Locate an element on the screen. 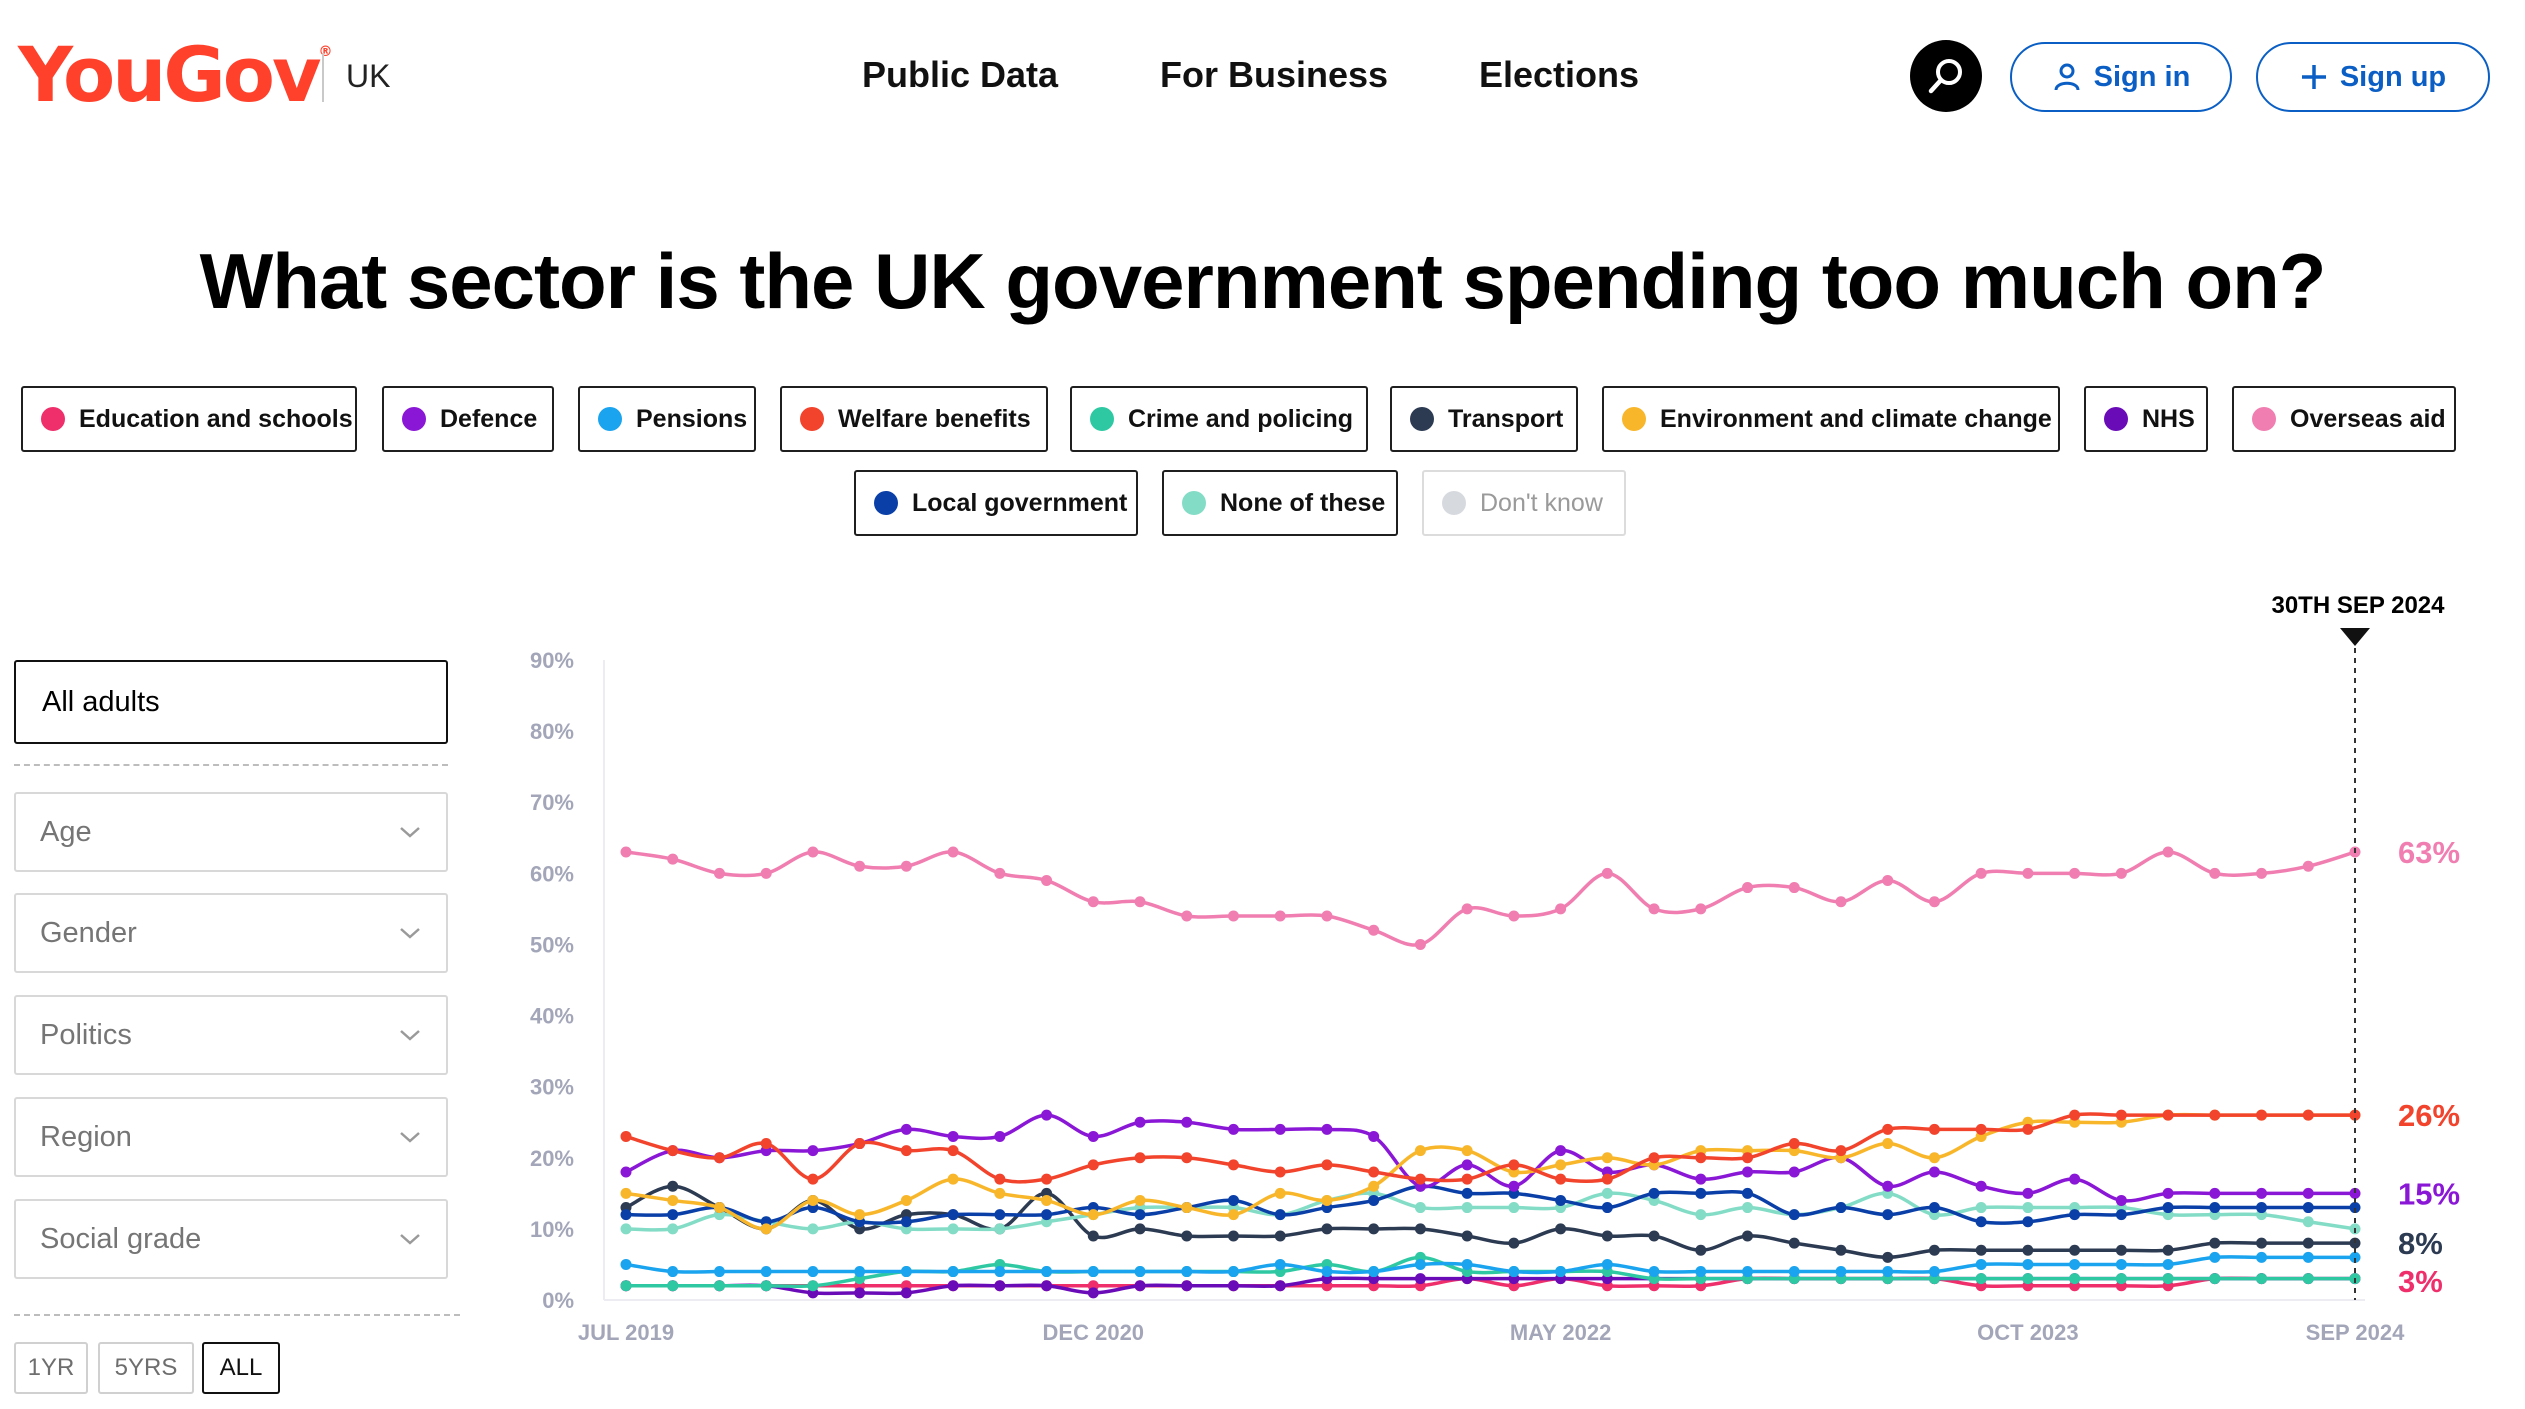 The image size is (2525, 1409). legend-item-nhs: NHS is located at coordinates (2146, 419).